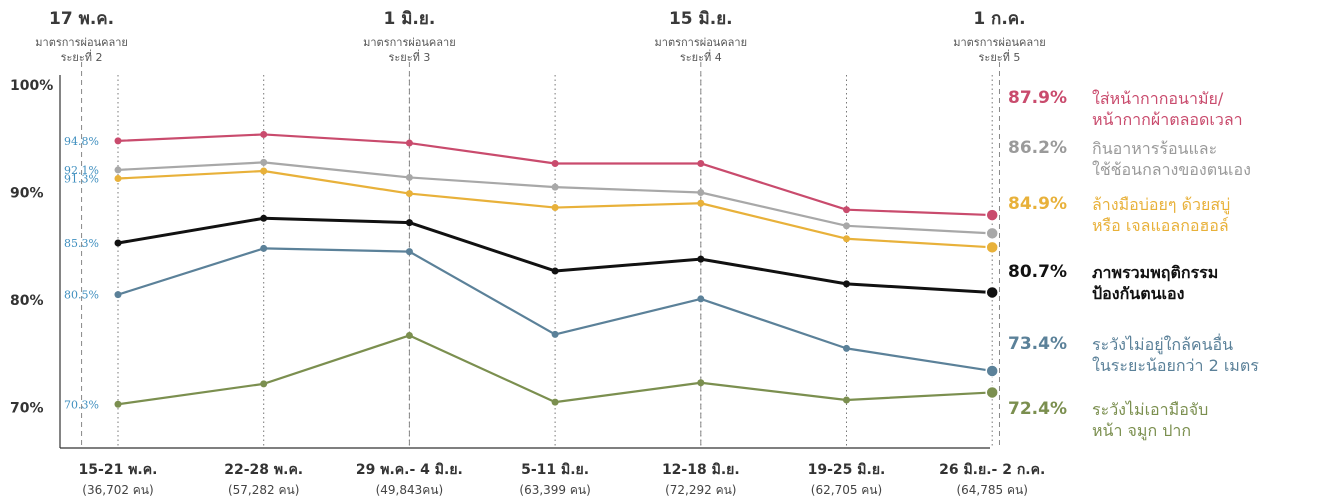 The width and height of the screenshot is (1319, 503). I want to click on phase-label: ระยะที่ 3, so click(409, 56).